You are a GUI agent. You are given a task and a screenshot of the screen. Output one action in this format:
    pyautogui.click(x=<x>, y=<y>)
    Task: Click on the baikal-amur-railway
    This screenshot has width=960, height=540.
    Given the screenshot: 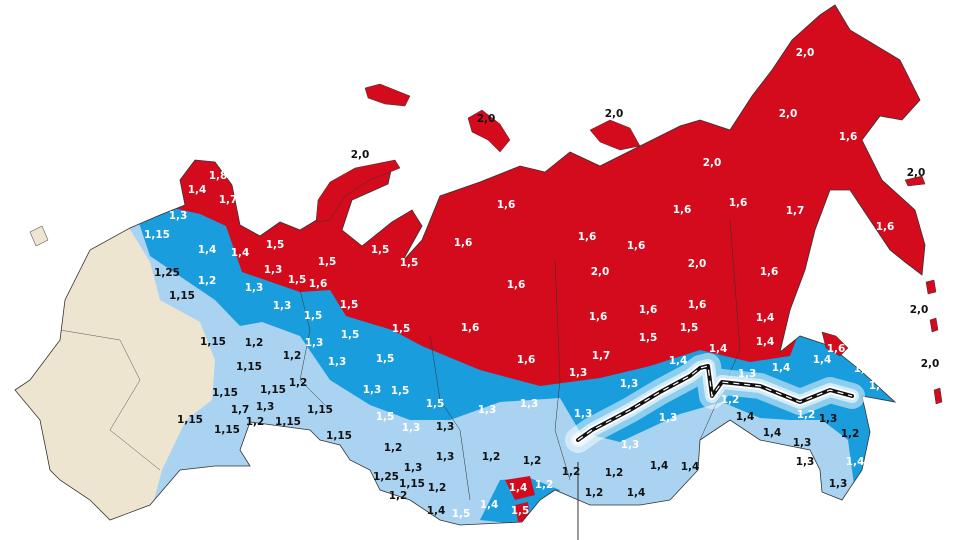 What is the action you would take?
    pyautogui.click(x=715, y=403)
    